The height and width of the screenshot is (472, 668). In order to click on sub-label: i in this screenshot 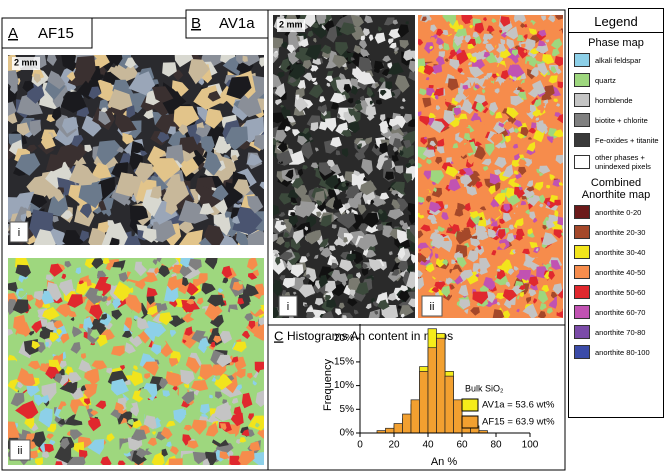, I will do `click(19, 233)`.